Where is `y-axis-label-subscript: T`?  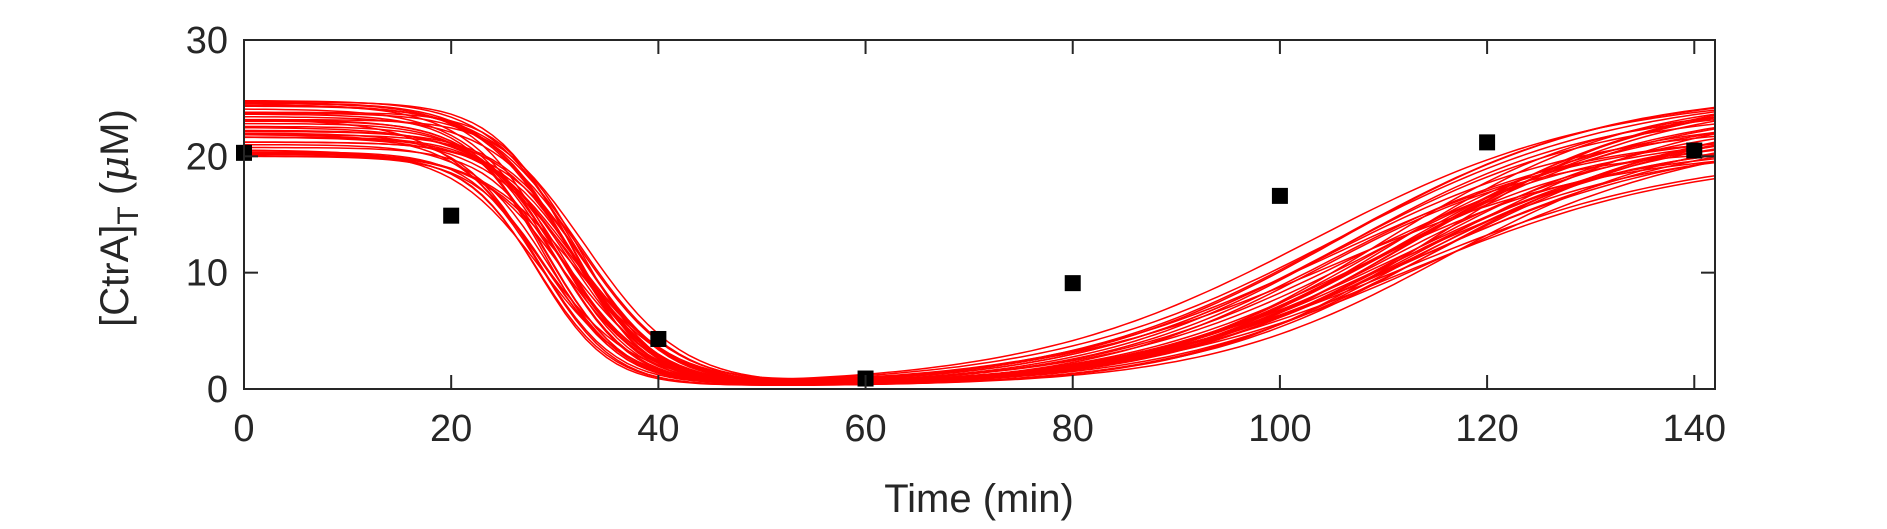 y-axis-label-subscript: T is located at coordinates (128, 215).